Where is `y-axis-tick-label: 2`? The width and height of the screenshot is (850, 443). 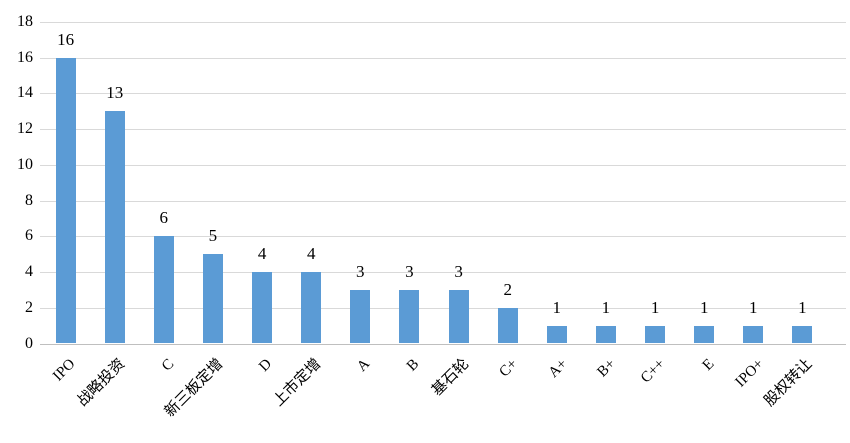
y-axis-tick-label: 2 is located at coordinates (29, 307).